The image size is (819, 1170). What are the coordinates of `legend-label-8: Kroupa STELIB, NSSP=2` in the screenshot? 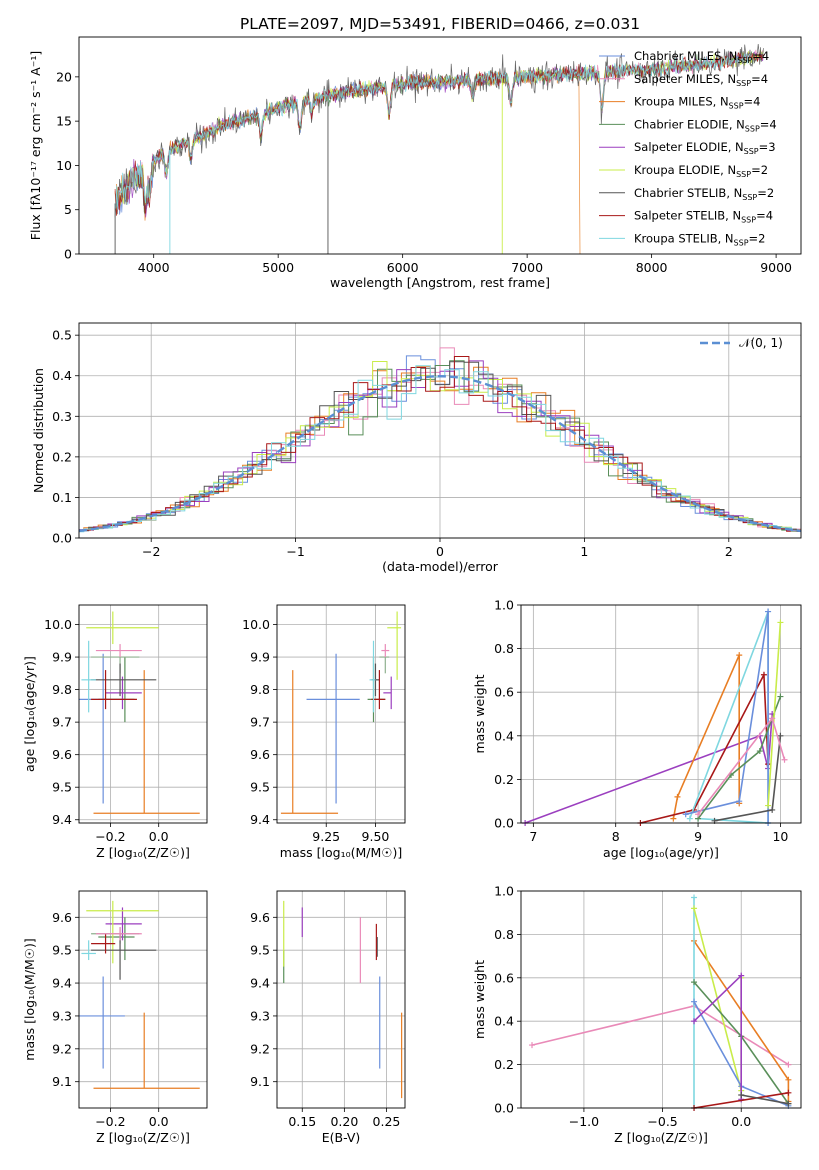 It's located at (699, 239).